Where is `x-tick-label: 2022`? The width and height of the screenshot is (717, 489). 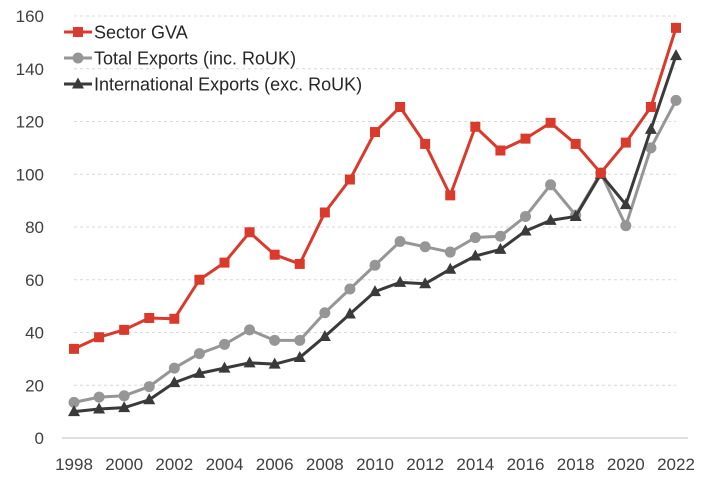
x-tick-label: 2022 is located at coordinates (676, 464).